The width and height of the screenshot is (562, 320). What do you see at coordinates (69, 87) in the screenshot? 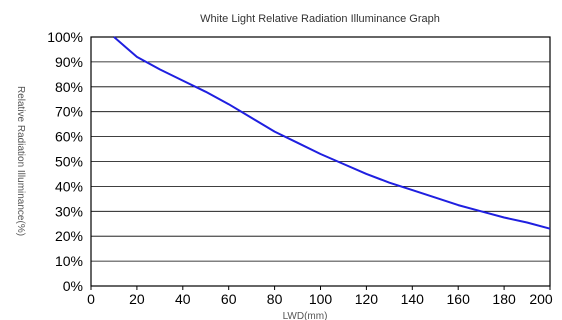
I see `y-tick-label-80: 80%` at bounding box center [69, 87].